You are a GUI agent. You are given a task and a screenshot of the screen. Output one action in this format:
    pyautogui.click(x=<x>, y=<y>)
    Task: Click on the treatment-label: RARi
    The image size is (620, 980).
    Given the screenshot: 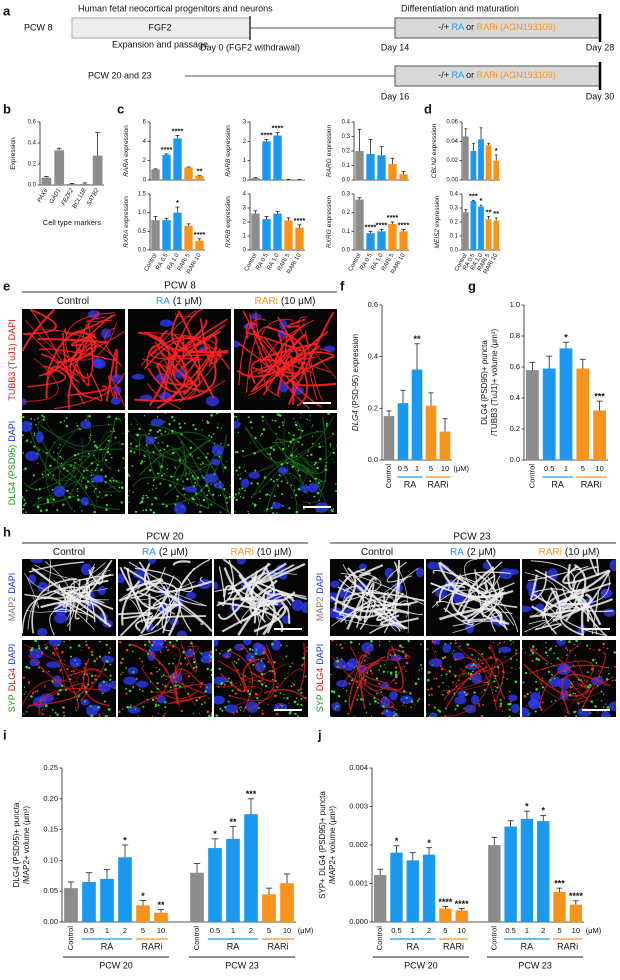 What is the action you would take?
    pyautogui.click(x=151, y=946)
    